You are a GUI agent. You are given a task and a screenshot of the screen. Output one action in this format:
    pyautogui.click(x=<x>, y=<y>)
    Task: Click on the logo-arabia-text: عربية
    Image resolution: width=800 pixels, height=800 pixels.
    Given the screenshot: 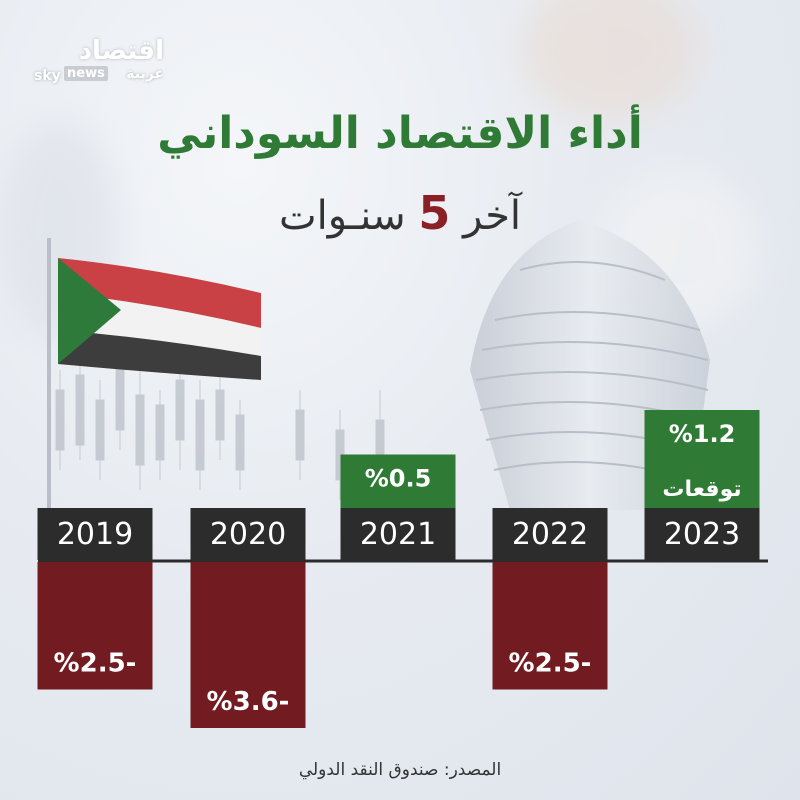 What is the action you would take?
    pyautogui.click(x=145, y=74)
    